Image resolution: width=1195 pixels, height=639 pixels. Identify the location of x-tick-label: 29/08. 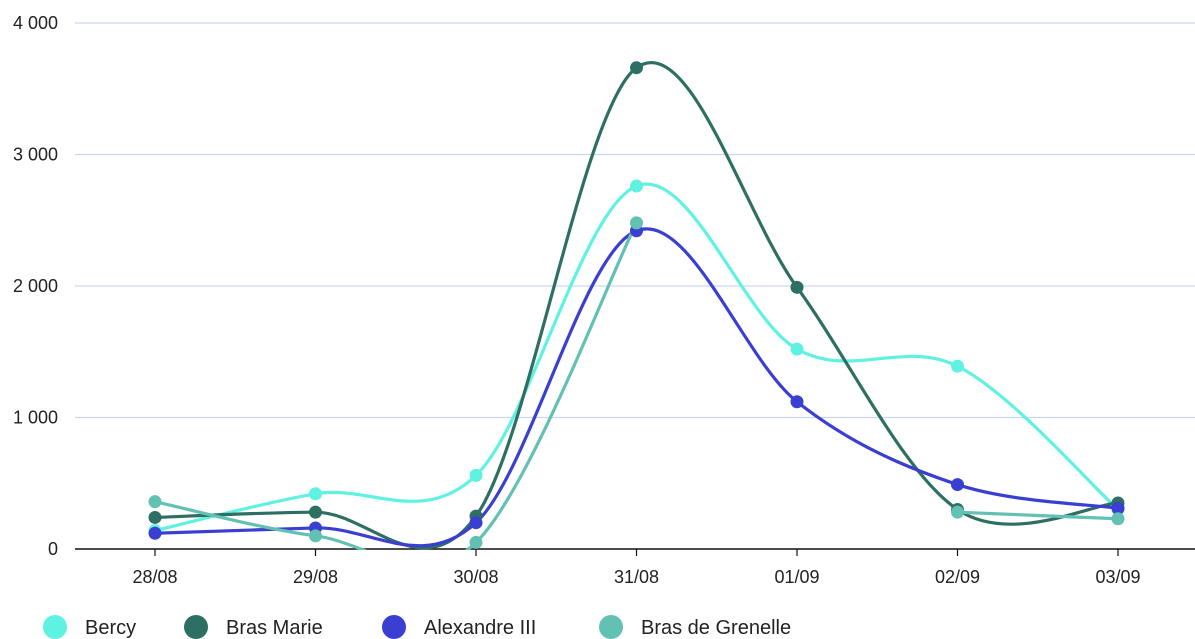
(315, 577).